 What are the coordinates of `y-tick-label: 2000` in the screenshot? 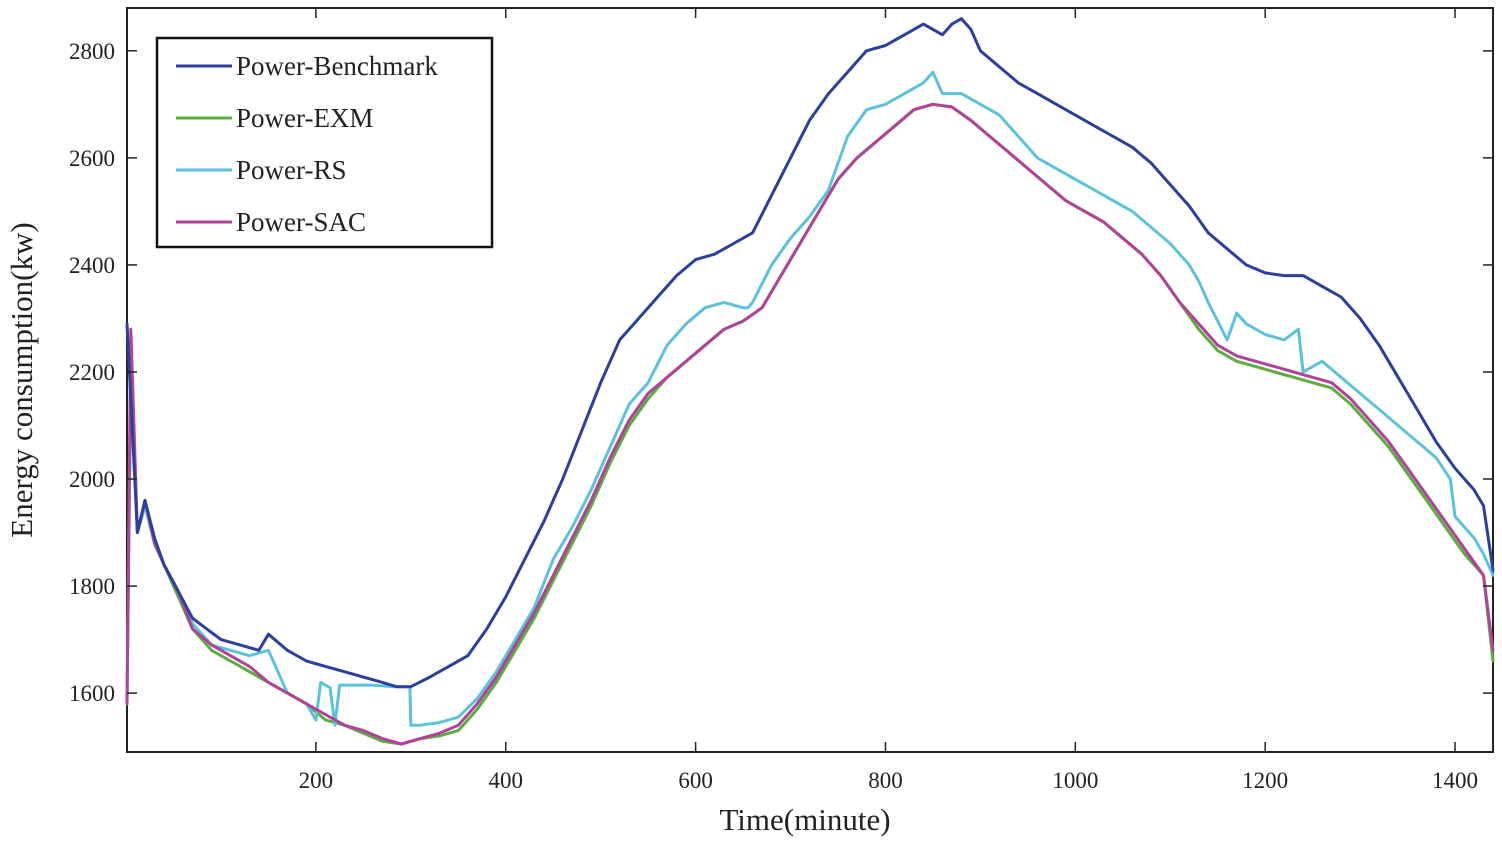 It's located at (92, 479).